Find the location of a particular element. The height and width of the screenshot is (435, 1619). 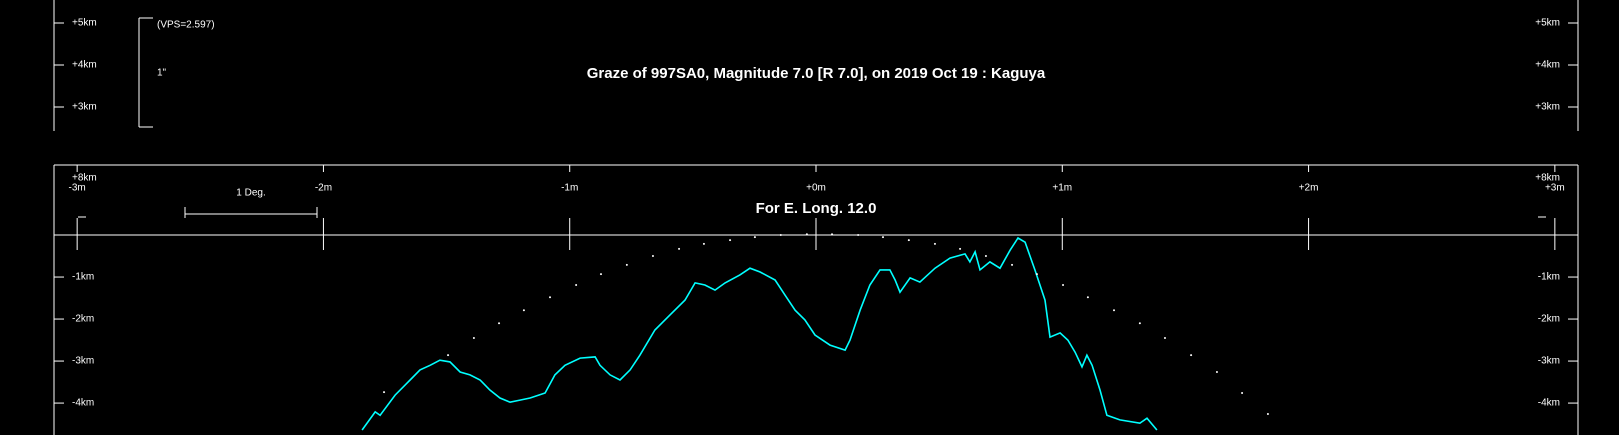

chart-subtitle: For E. Long. 12.0 is located at coordinates (816, 208).